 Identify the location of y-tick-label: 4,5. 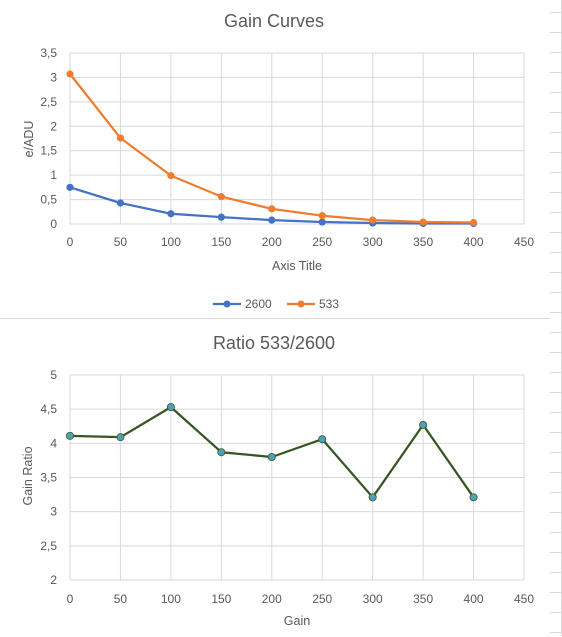
(48, 409).